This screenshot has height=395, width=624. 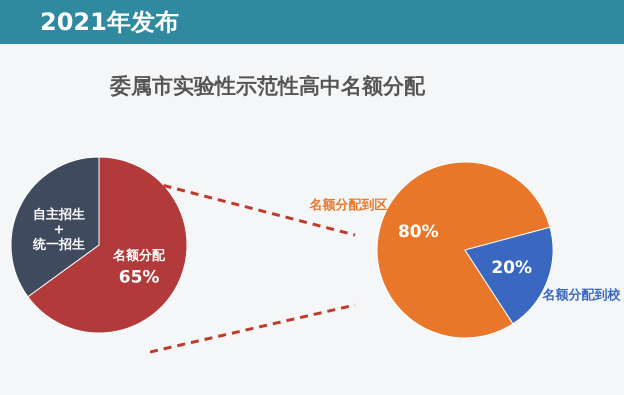 I want to click on slice-label: 自主招生+统一招生, so click(x=58, y=229).